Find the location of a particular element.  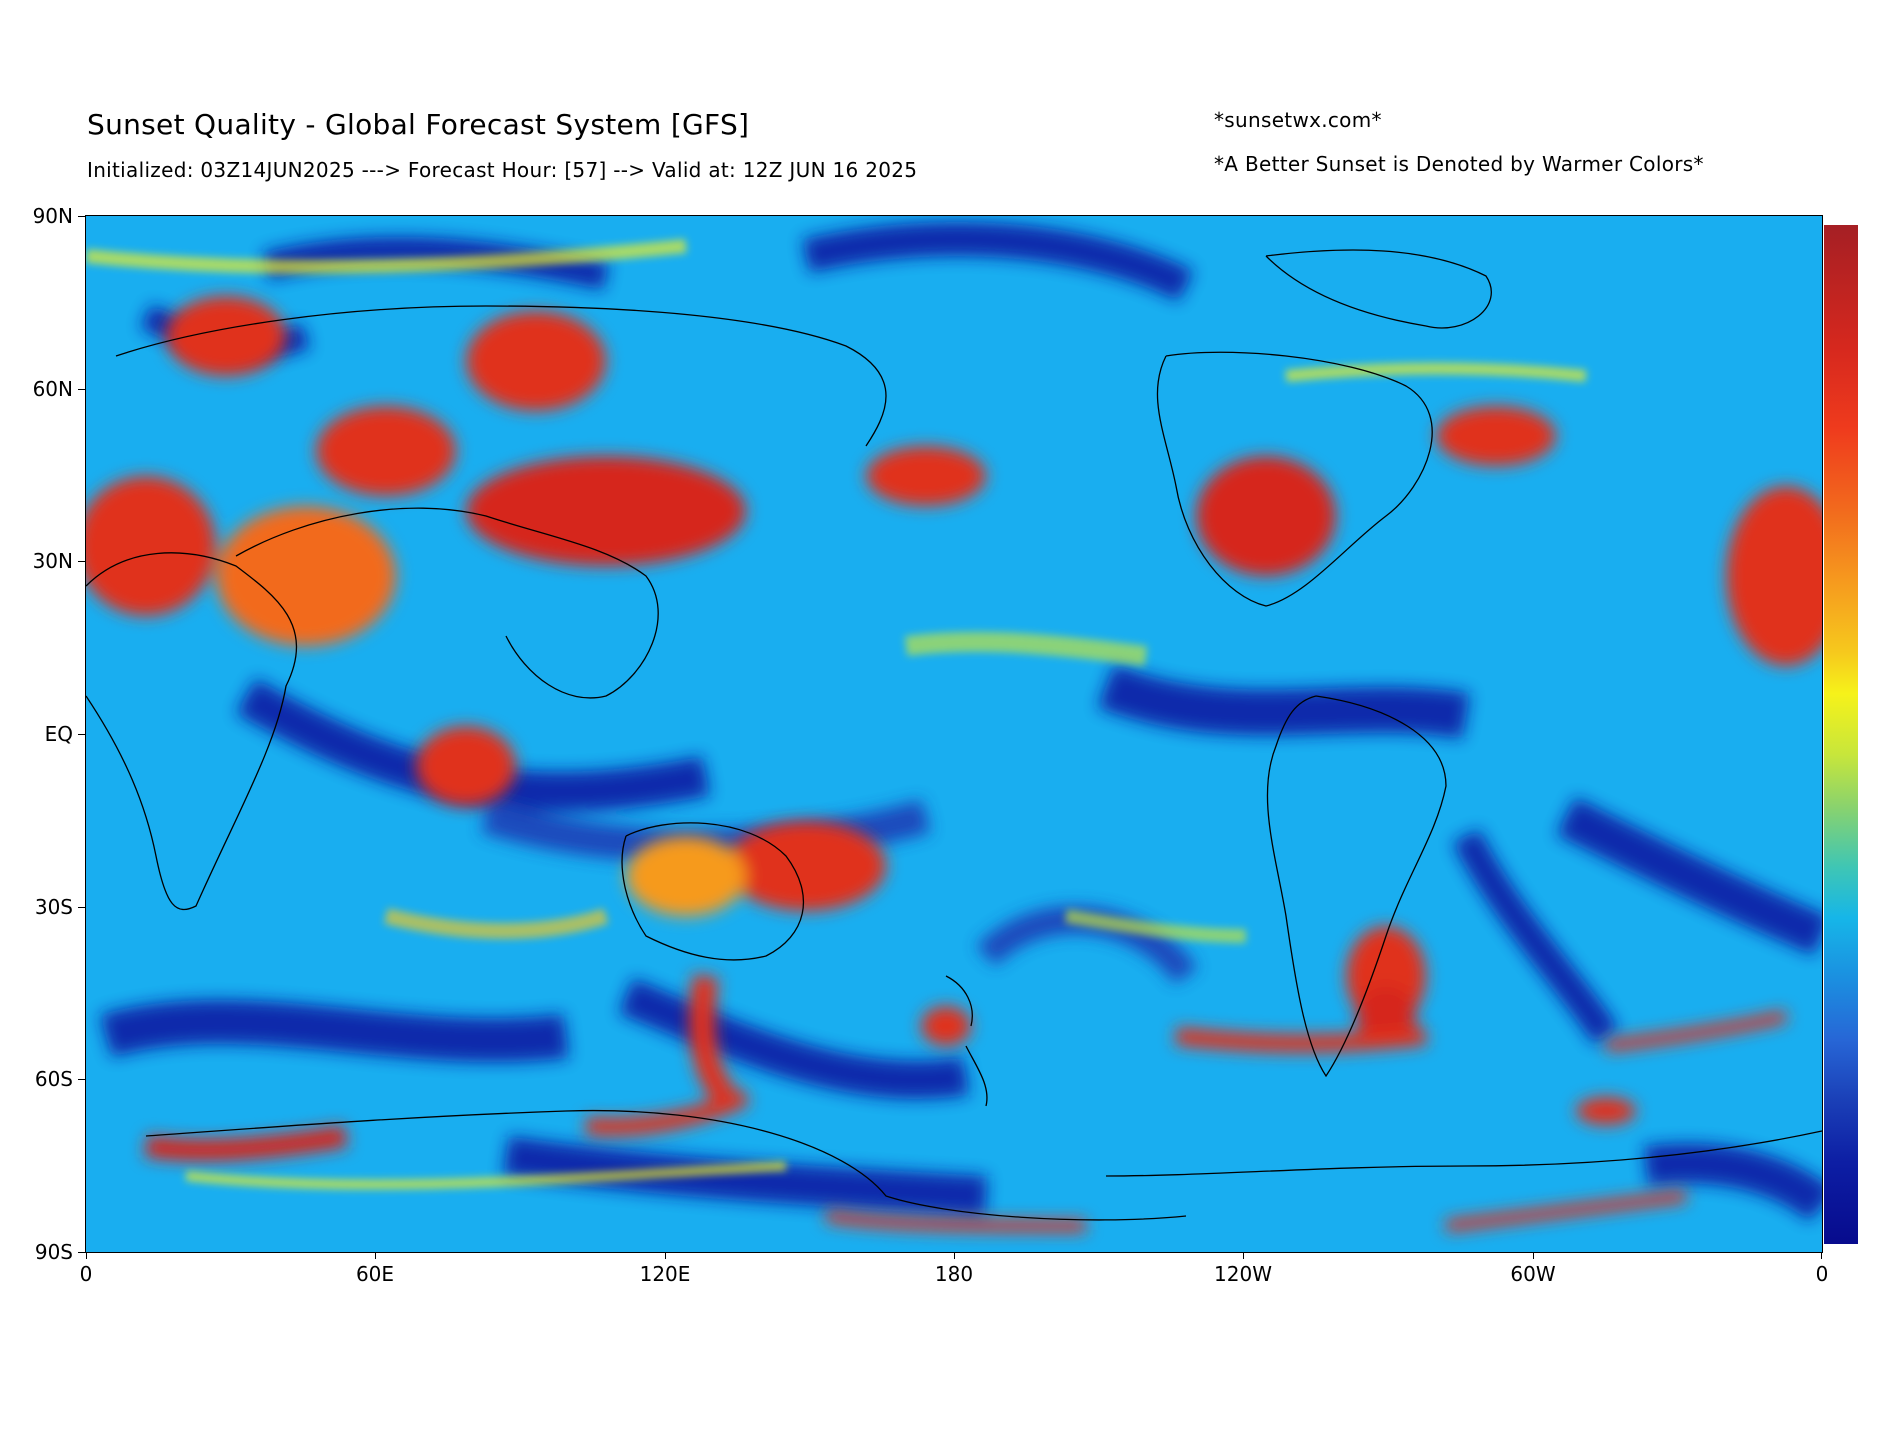

lat-tick-30n: 30N is located at coordinates (52, 561).